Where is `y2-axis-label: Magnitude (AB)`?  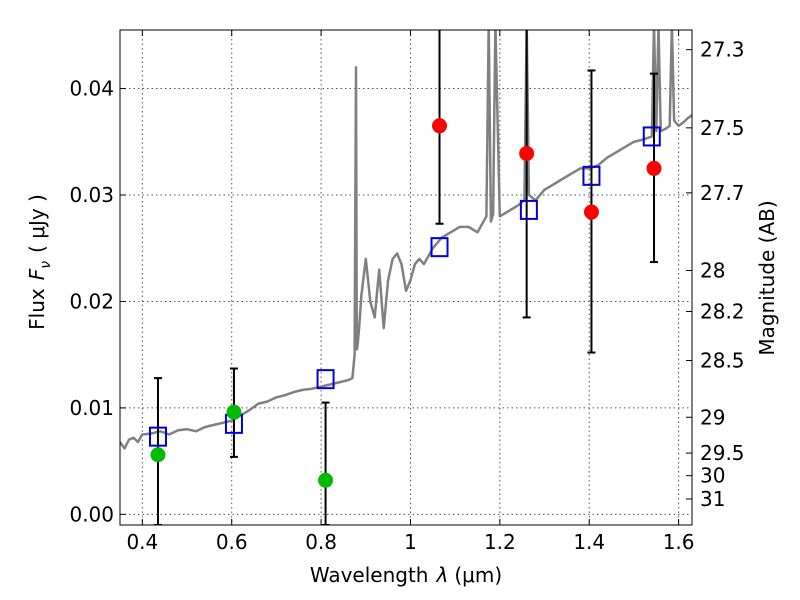 y2-axis-label: Magnitude (AB) is located at coordinates (767, 277).